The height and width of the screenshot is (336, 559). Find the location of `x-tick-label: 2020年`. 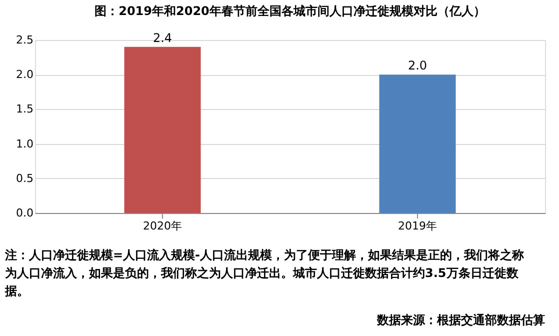

x-tick-label: 2020年 is located at coordinates (162, 226).